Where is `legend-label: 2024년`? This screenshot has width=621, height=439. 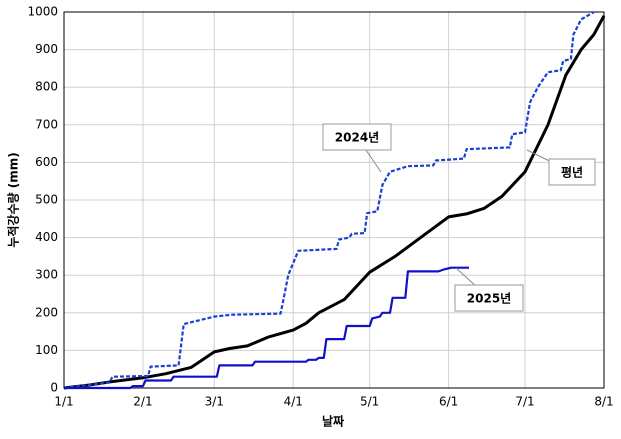 legend-label: 2024년 is located at coordinates (357, 138).